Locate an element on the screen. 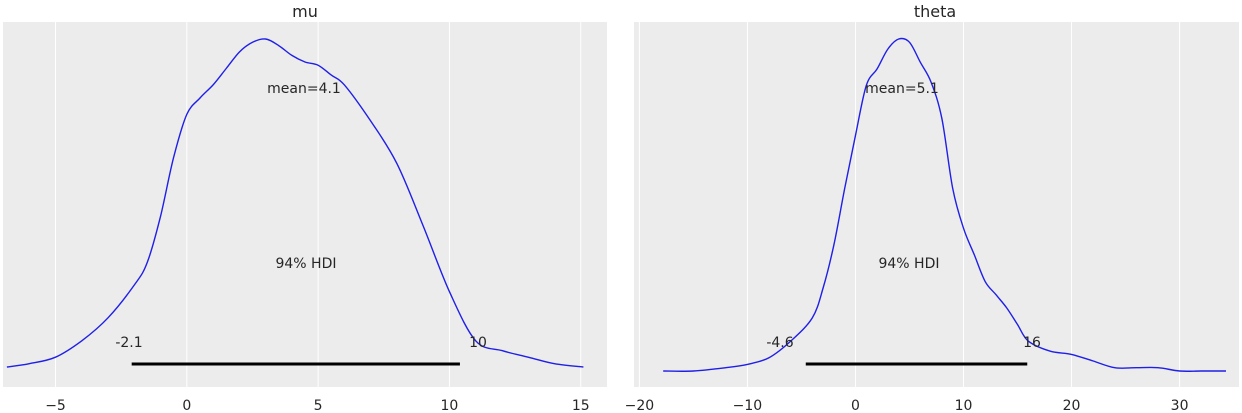 This screenshot has width=1242, height=413. theta-x-tick-label: 30 is located at coordinates (1180, 405).